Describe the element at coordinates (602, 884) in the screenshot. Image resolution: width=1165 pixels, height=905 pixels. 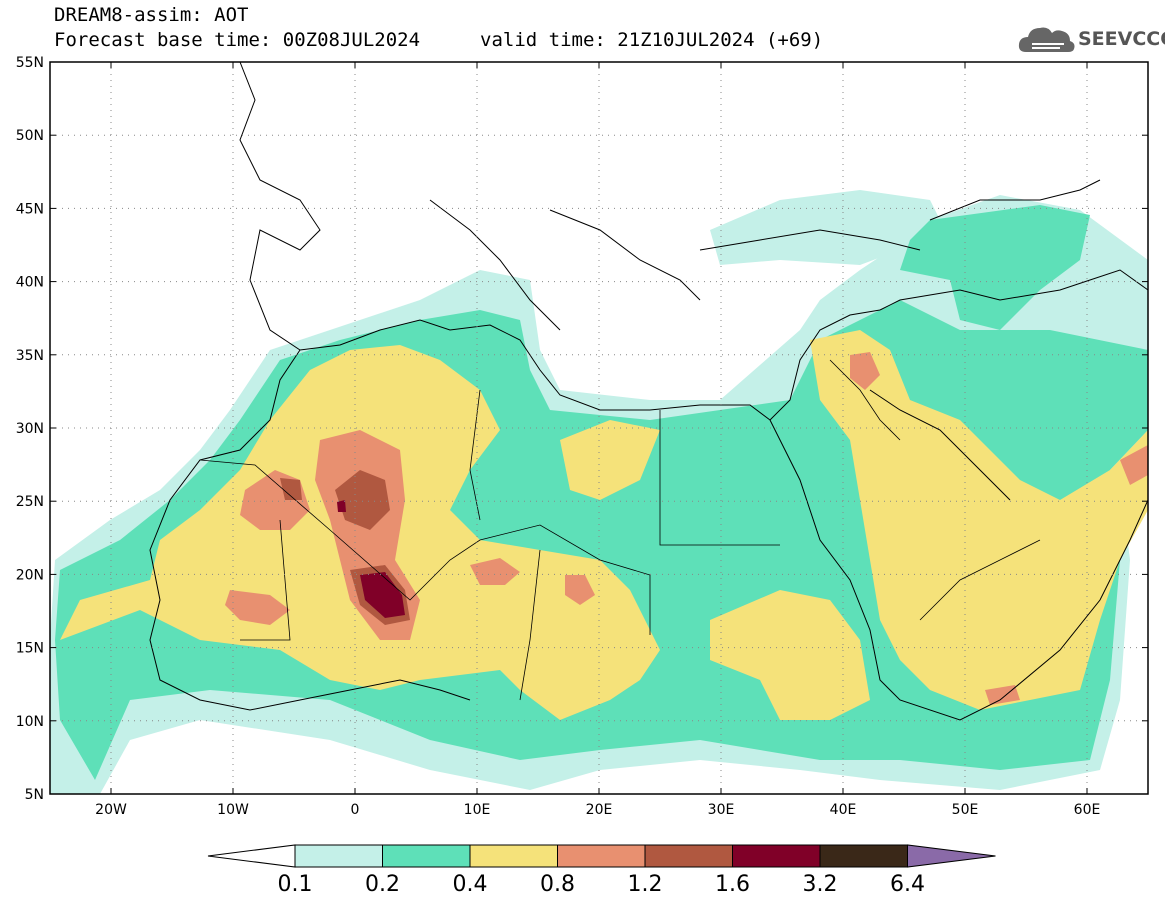
I see `colorbar-labels: 0.1 0.2 0.4 0.8 1.2 1.6 3.2 6.4` at that location.